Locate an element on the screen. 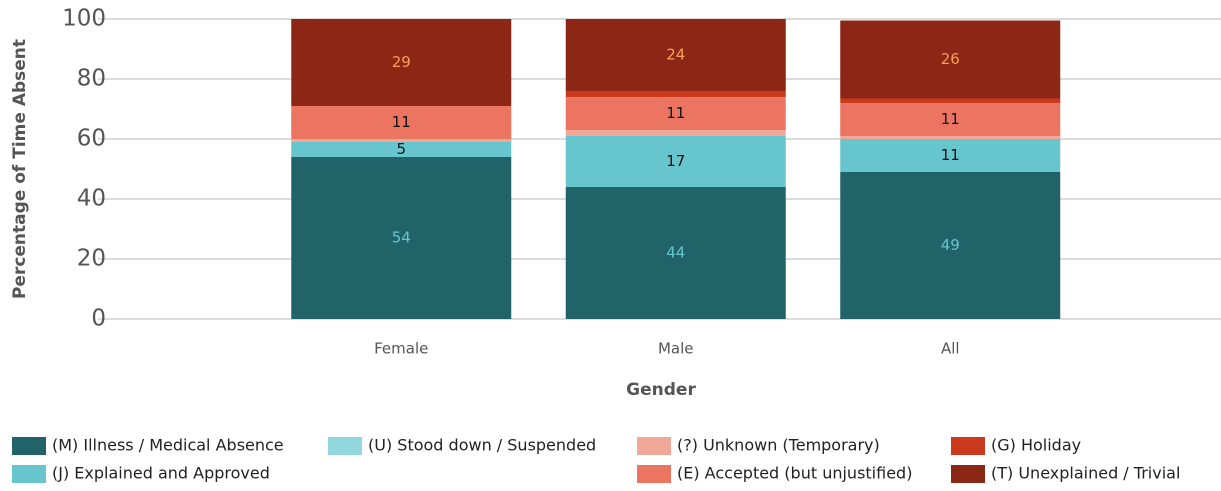 This screenshot has height=491, width=1221. legend-label: (J) Explained and Approved is located at coordinates (161, 473).